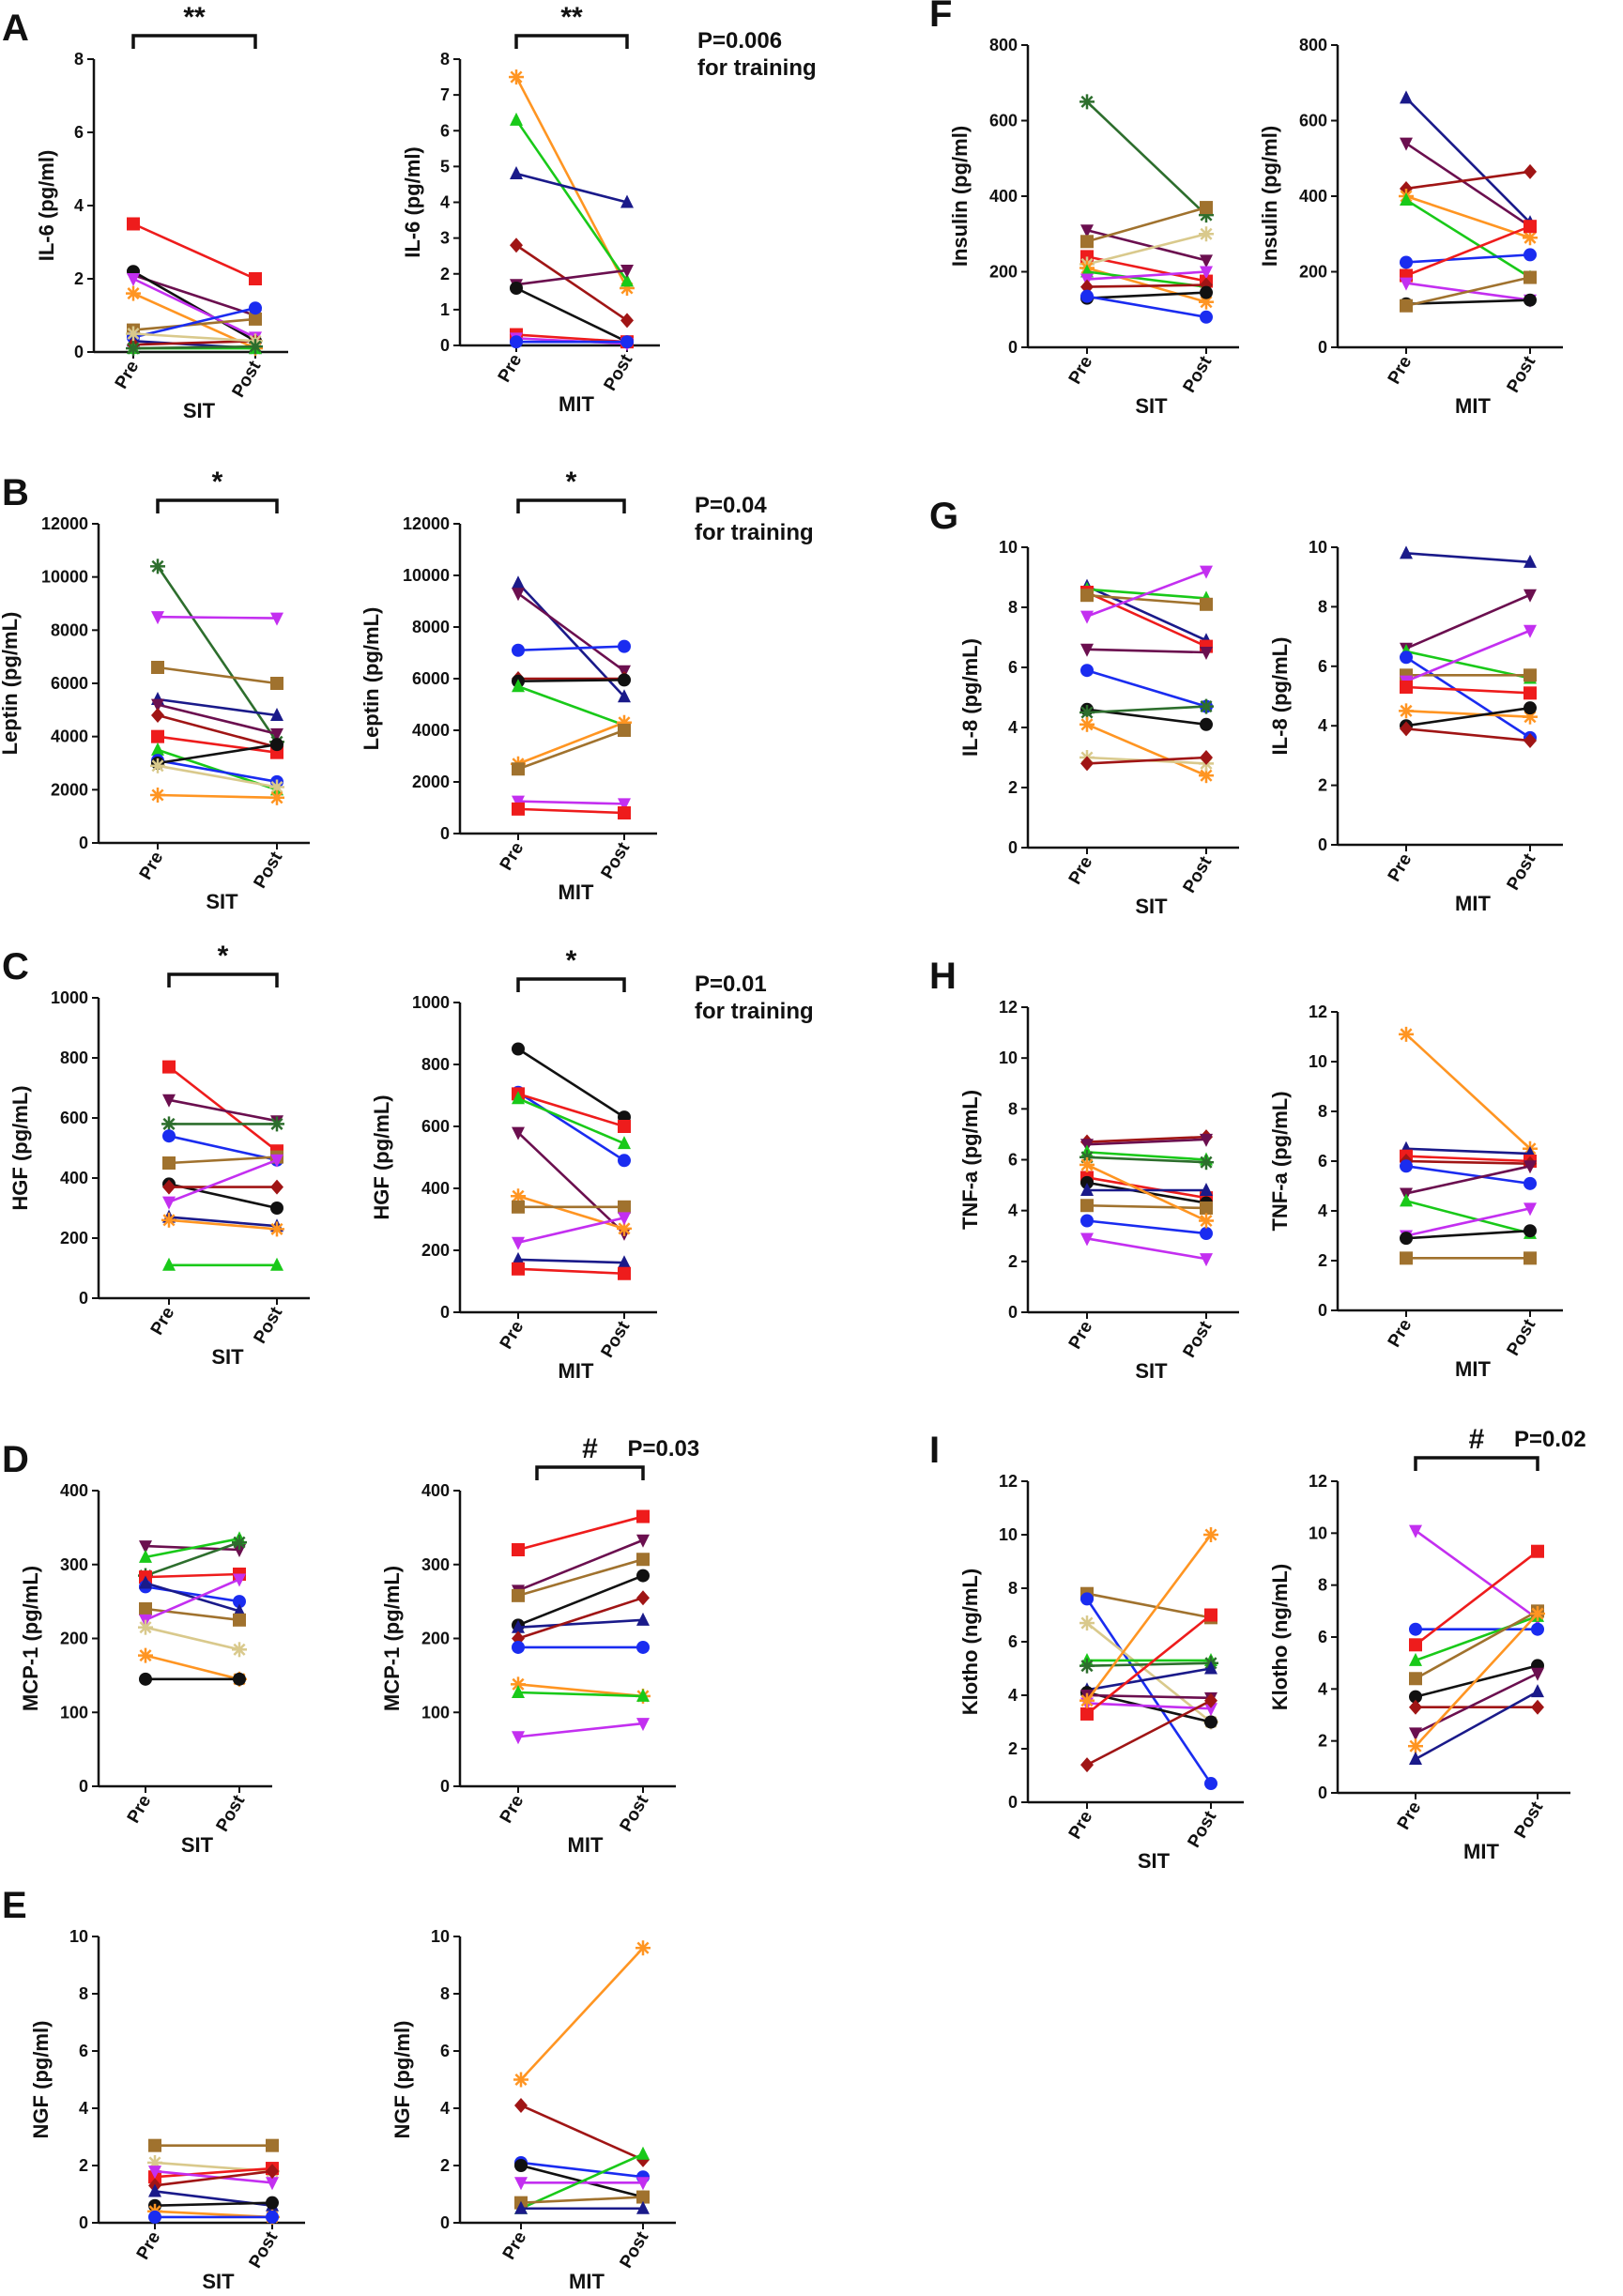 Image resolution: width=1623 pixels, height=2296 pixels. What do you see at coordinates (371, 679) in the screenshot?
I see `y-axis-label: Leptin (pg/mL)` at bounding box center [371, 679].